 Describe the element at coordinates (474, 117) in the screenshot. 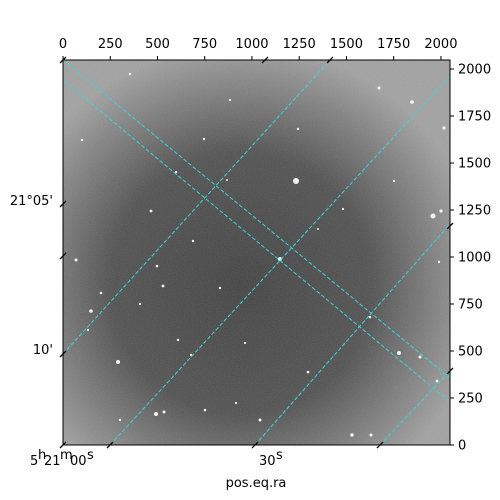

I see `y-tick-label: 1750` at that location.